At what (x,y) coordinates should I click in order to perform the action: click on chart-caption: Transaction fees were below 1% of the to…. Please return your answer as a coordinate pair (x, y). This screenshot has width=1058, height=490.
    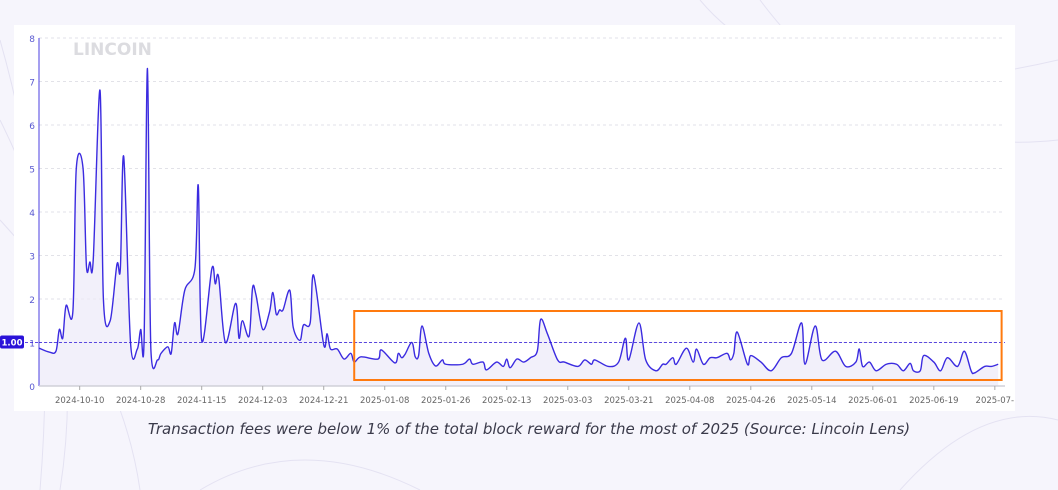
    Looking at the image, I should click on (529, 429).